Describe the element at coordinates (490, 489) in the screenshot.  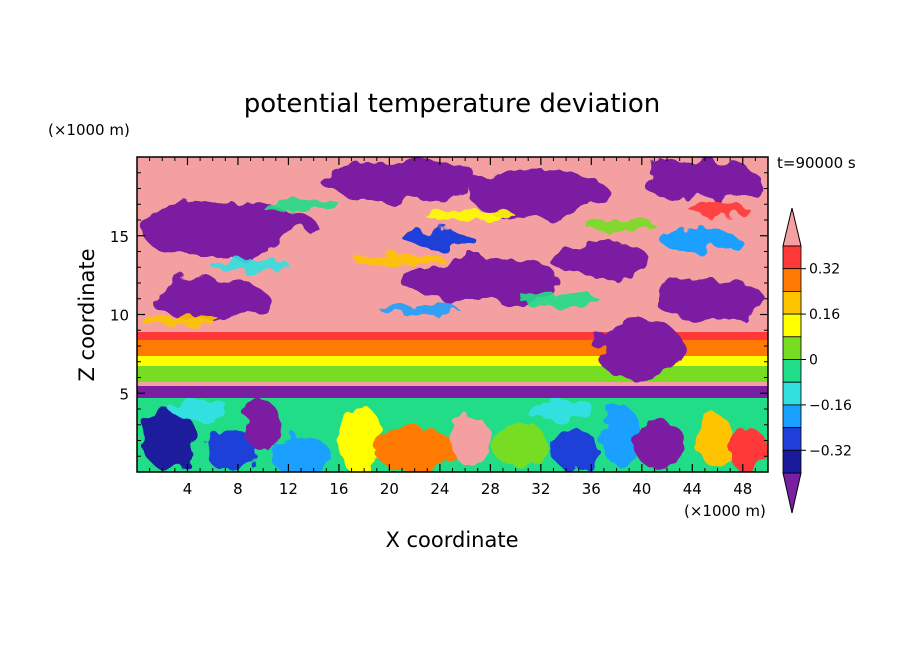
I see `x-tick-label: 28` at that location.